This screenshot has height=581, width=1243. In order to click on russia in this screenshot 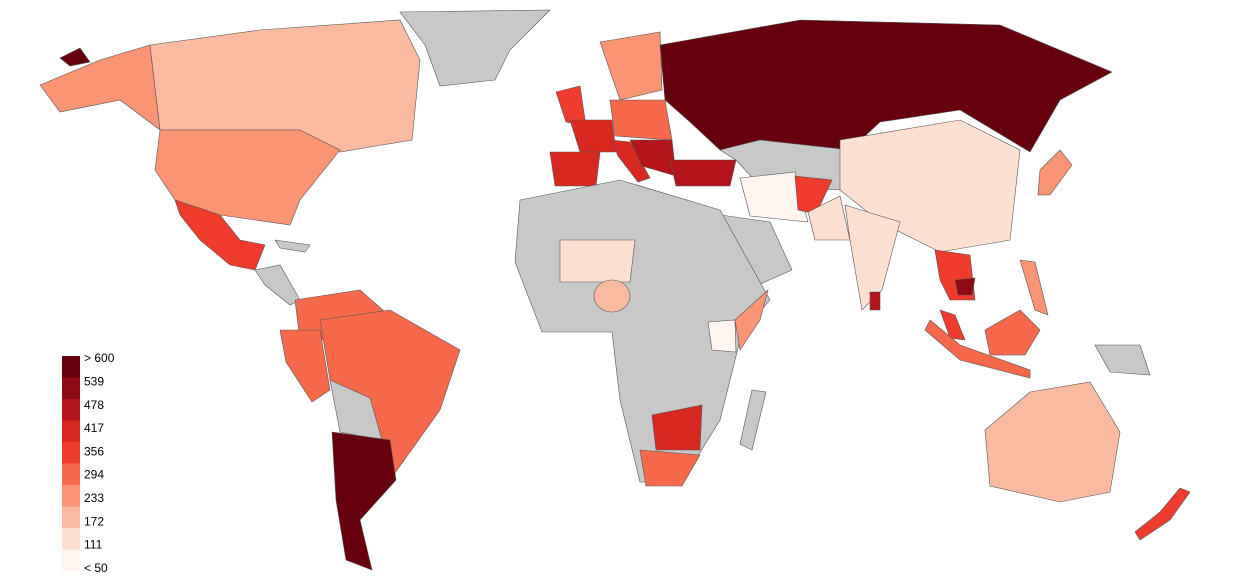, I will do `click(886, 86)`.